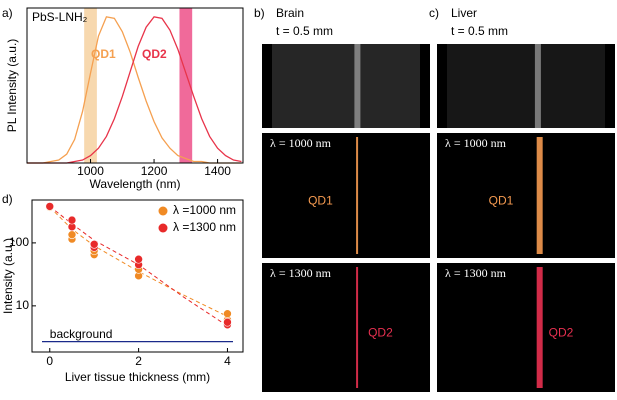  What do you see at coordinates (135, 184) in the screenshot?
I see `x-axis-label: Wavelength (nm)` at bounding box center [135, 184].